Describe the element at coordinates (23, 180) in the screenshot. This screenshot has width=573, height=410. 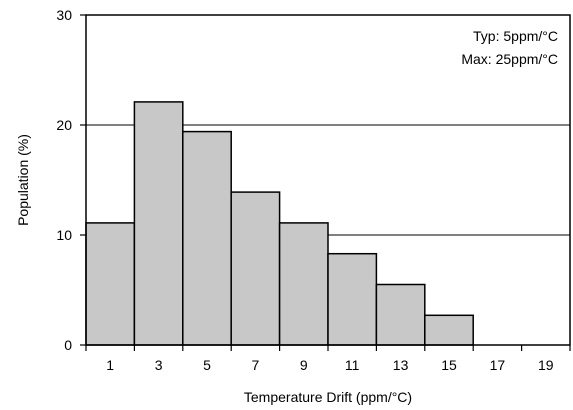
I see `y-axis-label: Population (%)` at that location.